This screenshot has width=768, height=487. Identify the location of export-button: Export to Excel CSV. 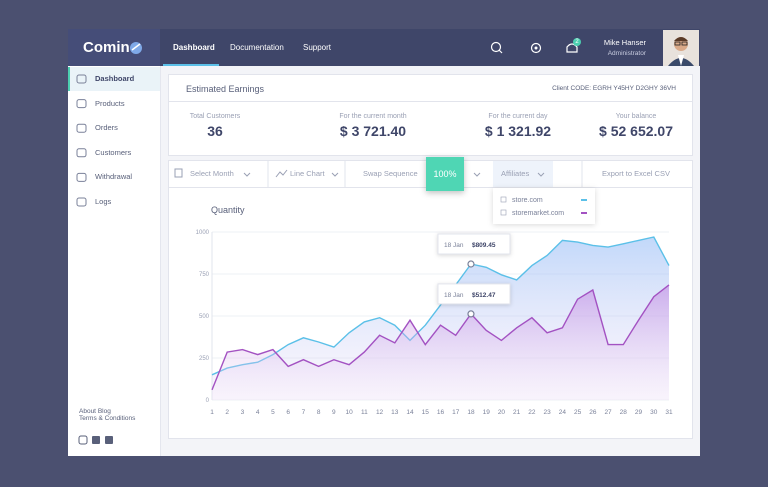
(636, 173).